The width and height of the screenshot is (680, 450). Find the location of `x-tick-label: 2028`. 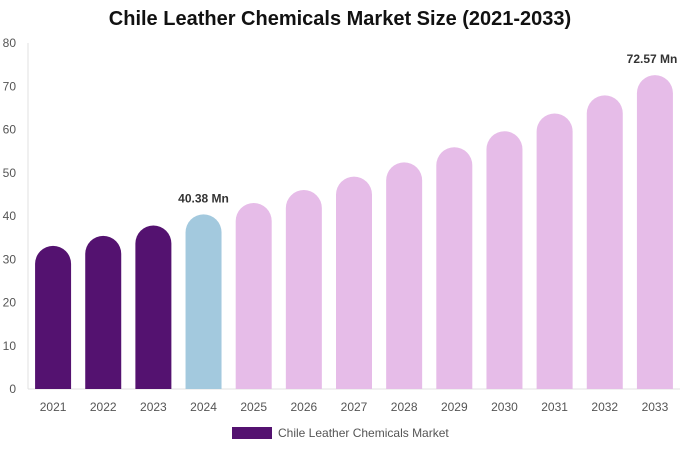

x-tick-label: 2028 is located at coordinates (404, 407).